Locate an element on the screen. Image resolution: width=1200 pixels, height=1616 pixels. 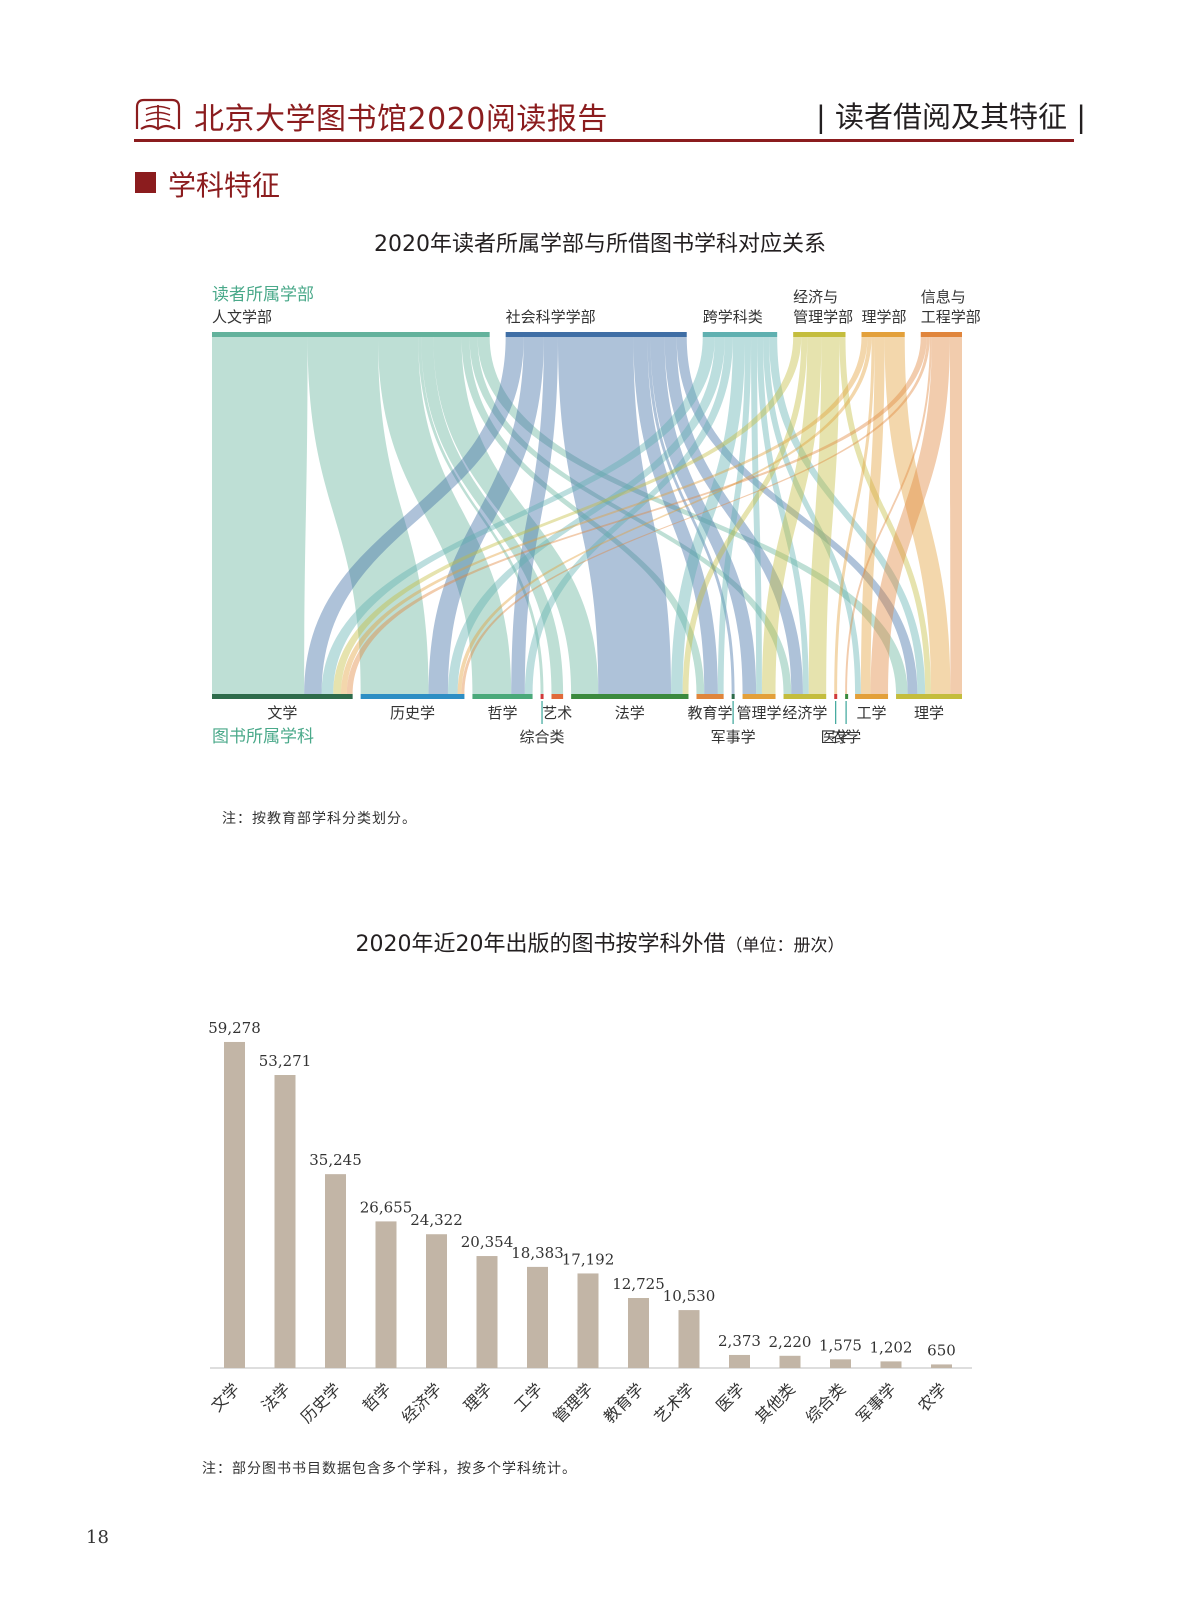
x-tick-label: 历史学 is located at coordinates (320, 1402).